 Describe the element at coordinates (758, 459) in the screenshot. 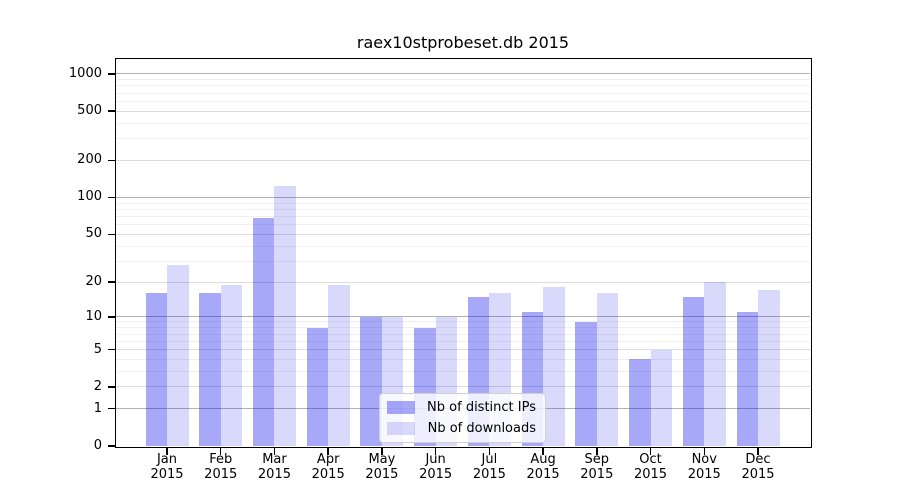

I see `x-tick-month: Dec` at that location.